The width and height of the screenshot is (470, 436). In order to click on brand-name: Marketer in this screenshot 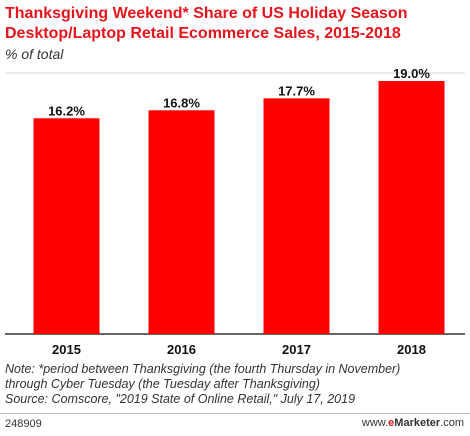, I will do `click(417, 423)`.